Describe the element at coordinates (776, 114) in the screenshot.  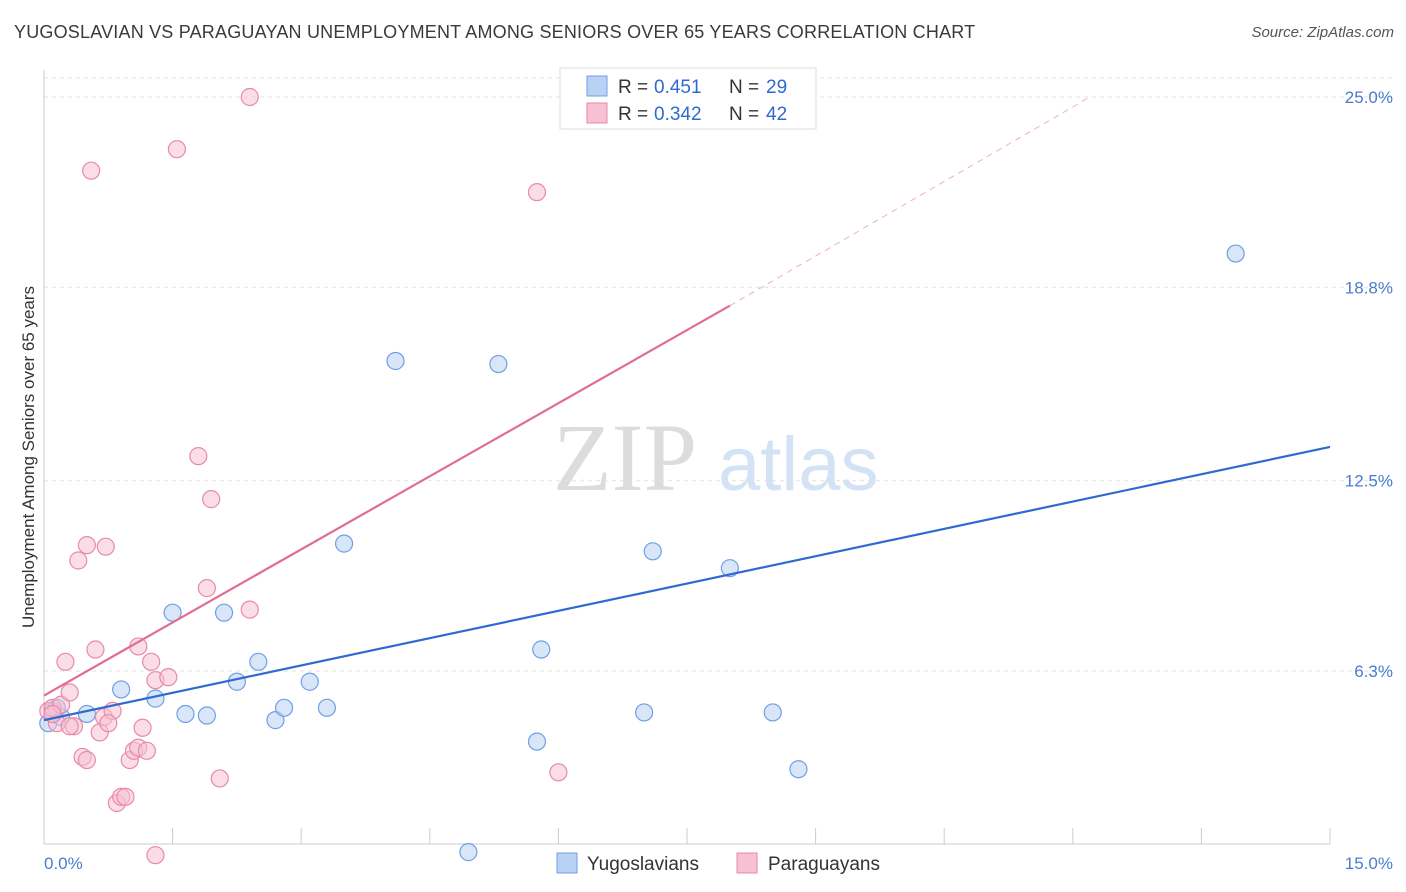
I see `legend-n-value-2: 42` at that location.